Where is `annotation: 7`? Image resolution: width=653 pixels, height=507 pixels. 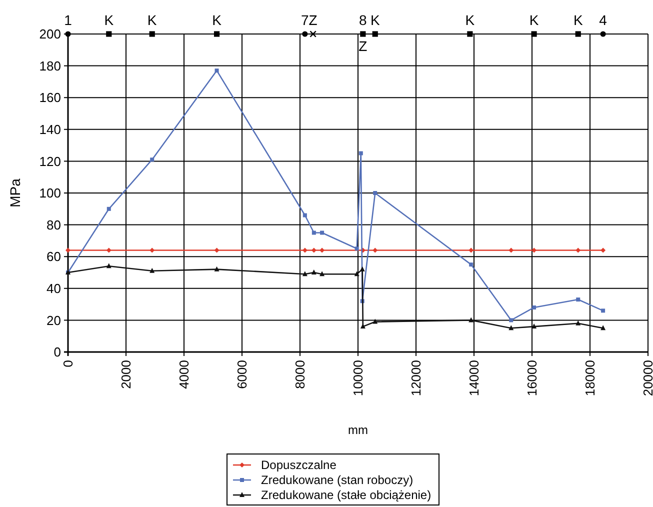
annotation: 7 is located at coordinates (305, 20).